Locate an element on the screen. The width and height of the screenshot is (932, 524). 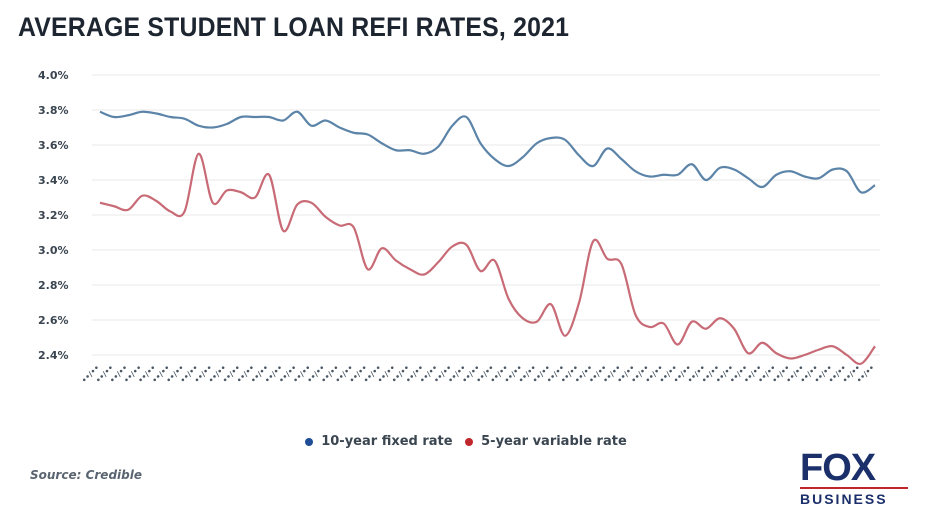
y-axis-ticks: 4.0% 3.8% 3.6% 3.4% 3.2% 3.0% 2.8% 2.6% 2.4% is located at coordinates (53, 215).